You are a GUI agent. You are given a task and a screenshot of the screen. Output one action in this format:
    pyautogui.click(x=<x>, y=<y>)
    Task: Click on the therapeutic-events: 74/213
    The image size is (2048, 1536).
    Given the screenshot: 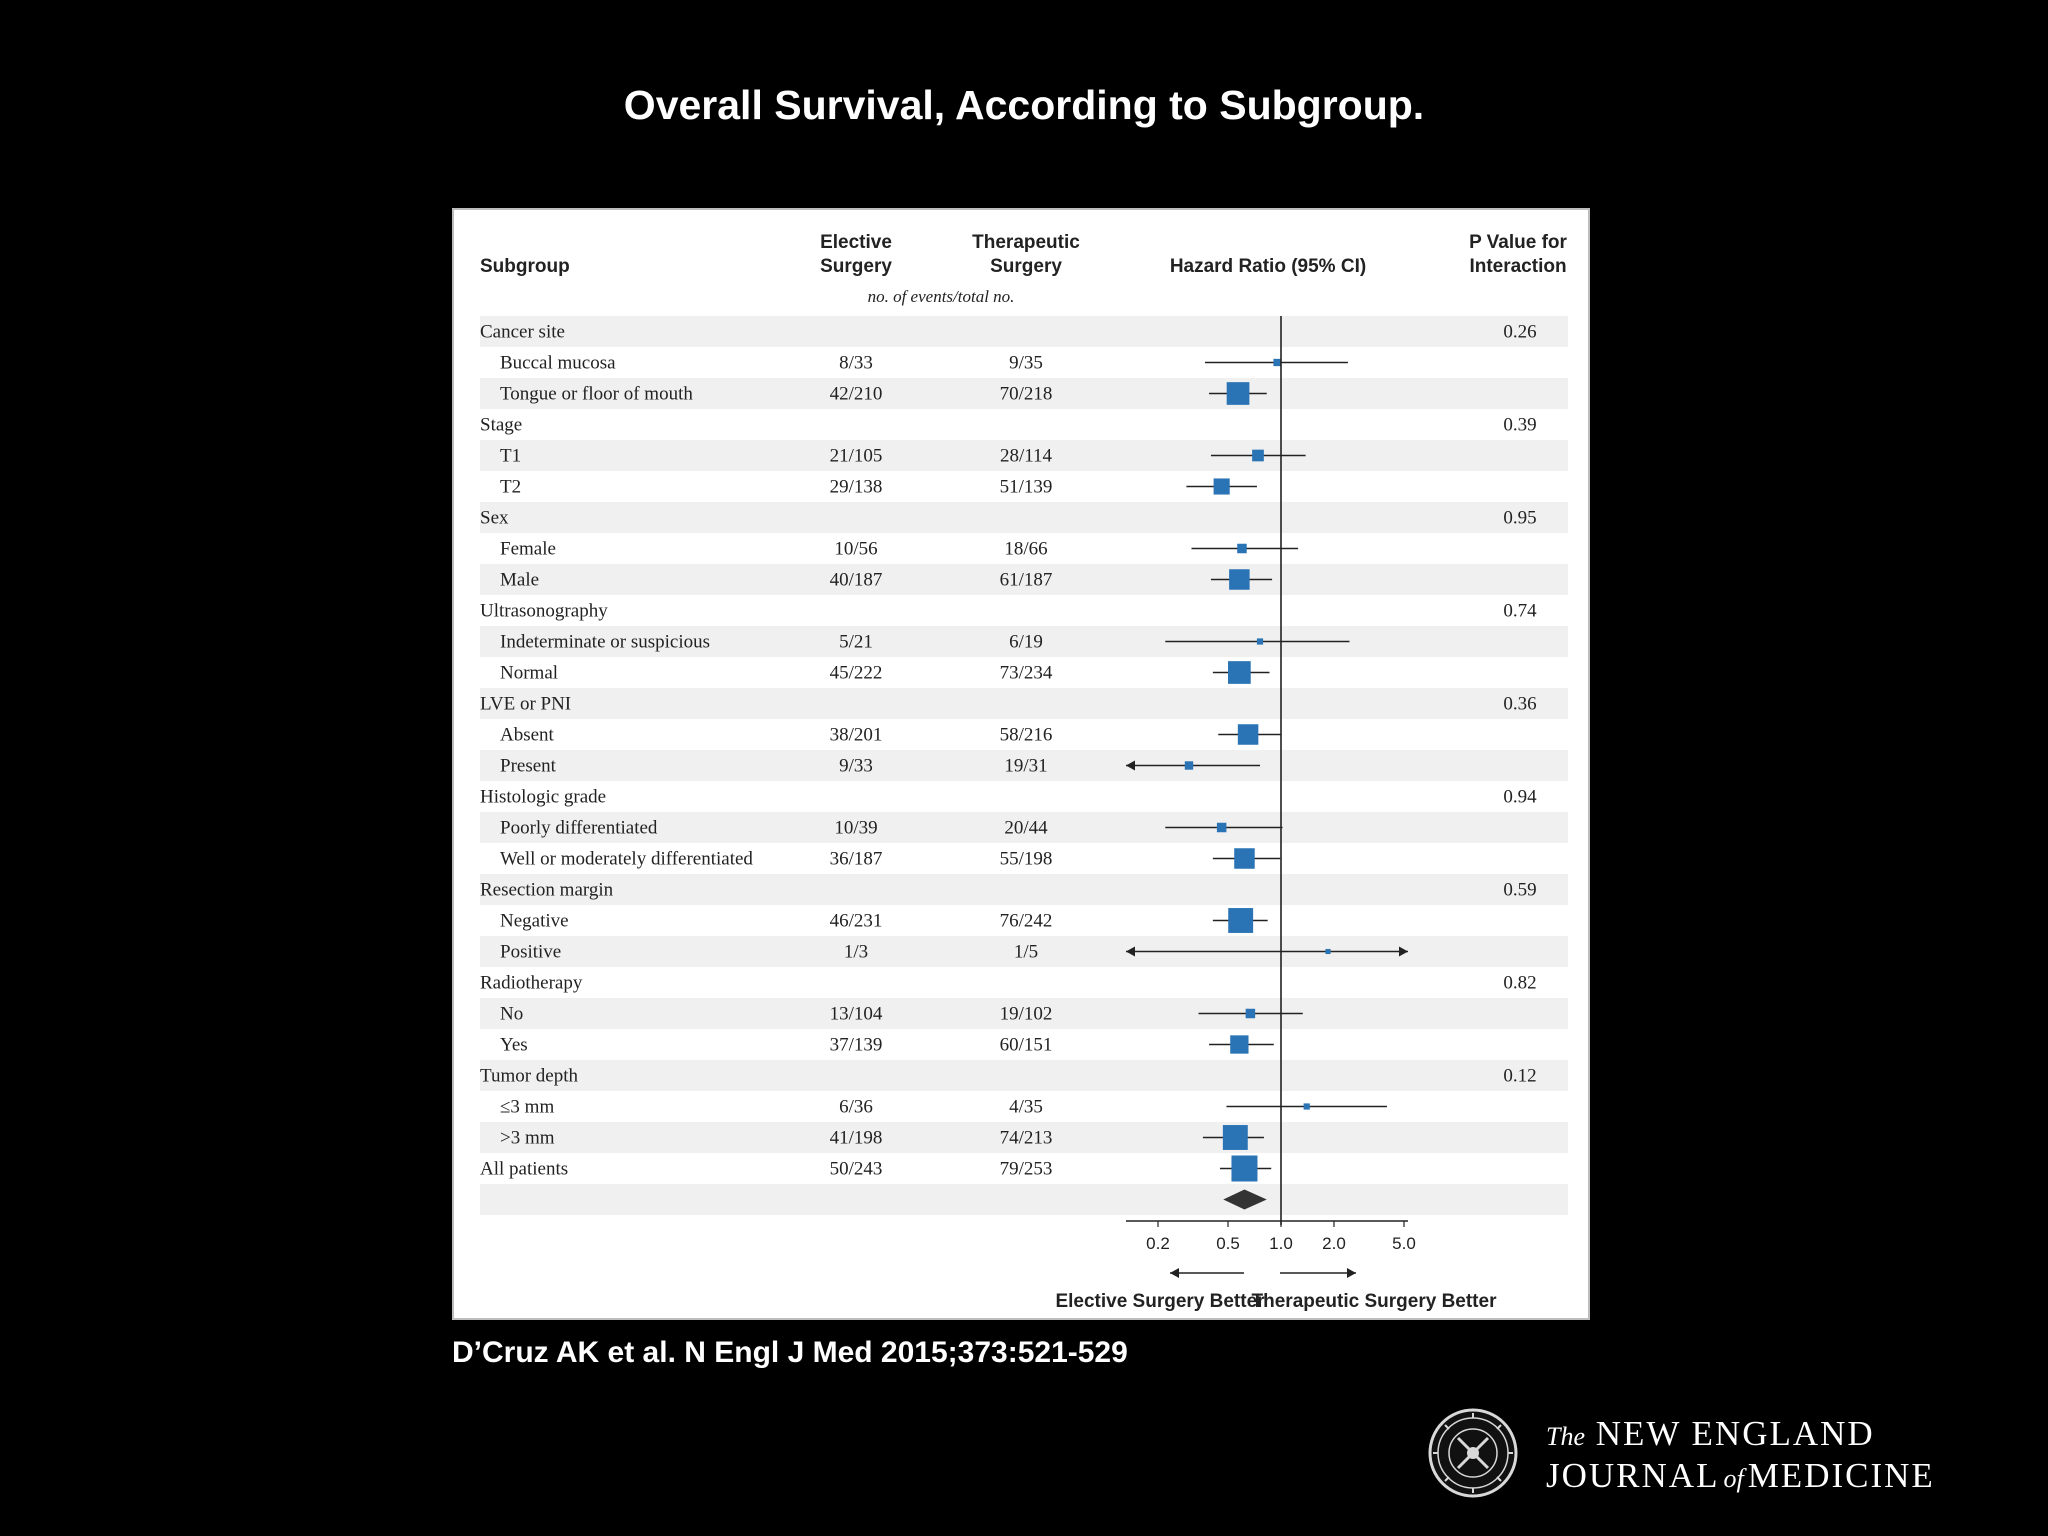 What is the action you would take?
    pyautogui.click(x=1026, y=1138)
    